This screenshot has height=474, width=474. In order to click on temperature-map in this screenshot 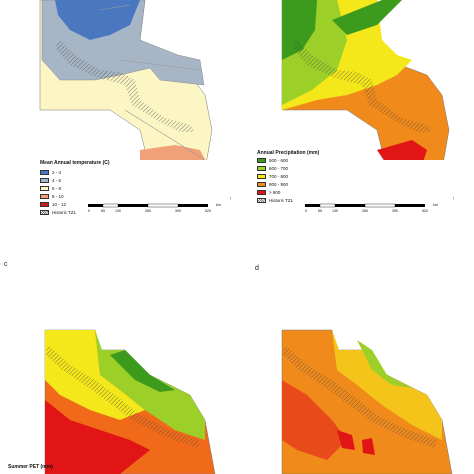, I will do `click(126, 80)`.